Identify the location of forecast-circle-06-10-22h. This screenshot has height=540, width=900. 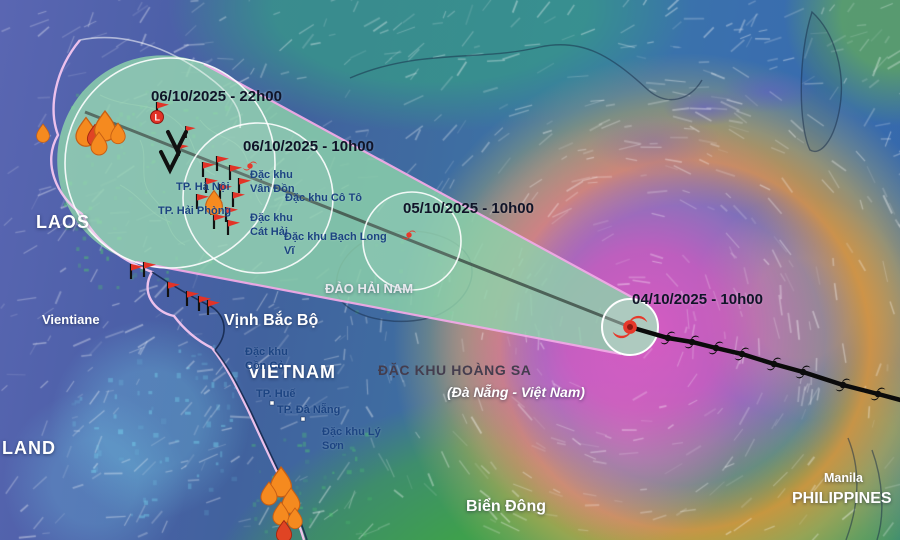
(170, 163).